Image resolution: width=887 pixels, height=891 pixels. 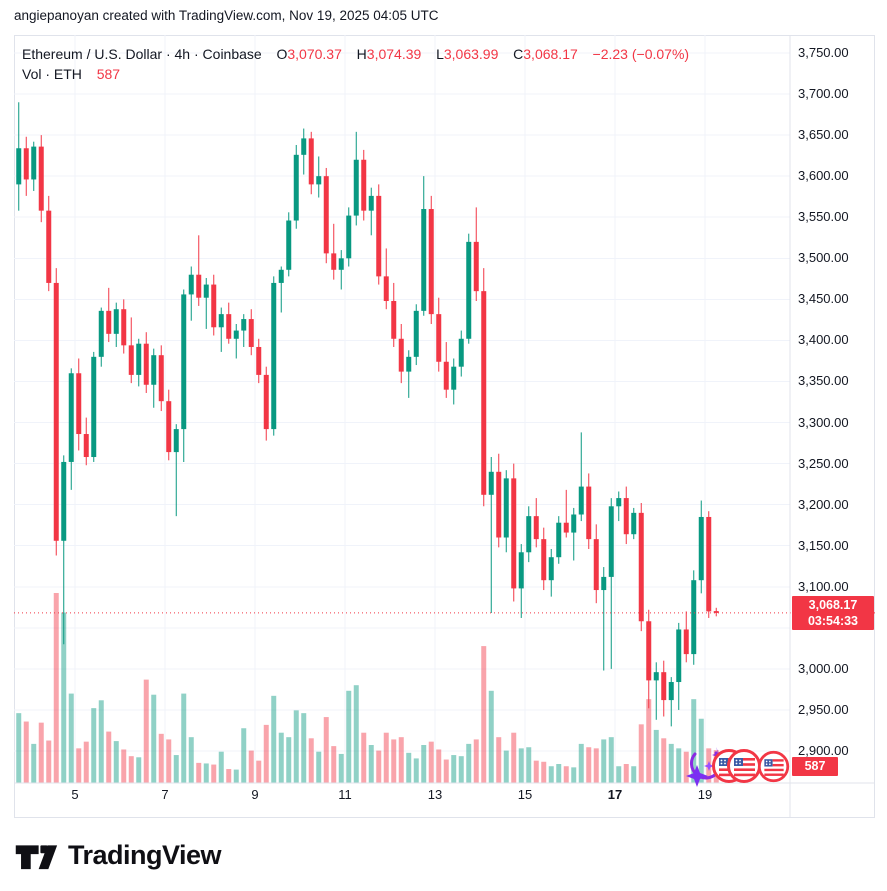 I want to click on price-axis-label: 3,100.00, so click(x=823, y=586).